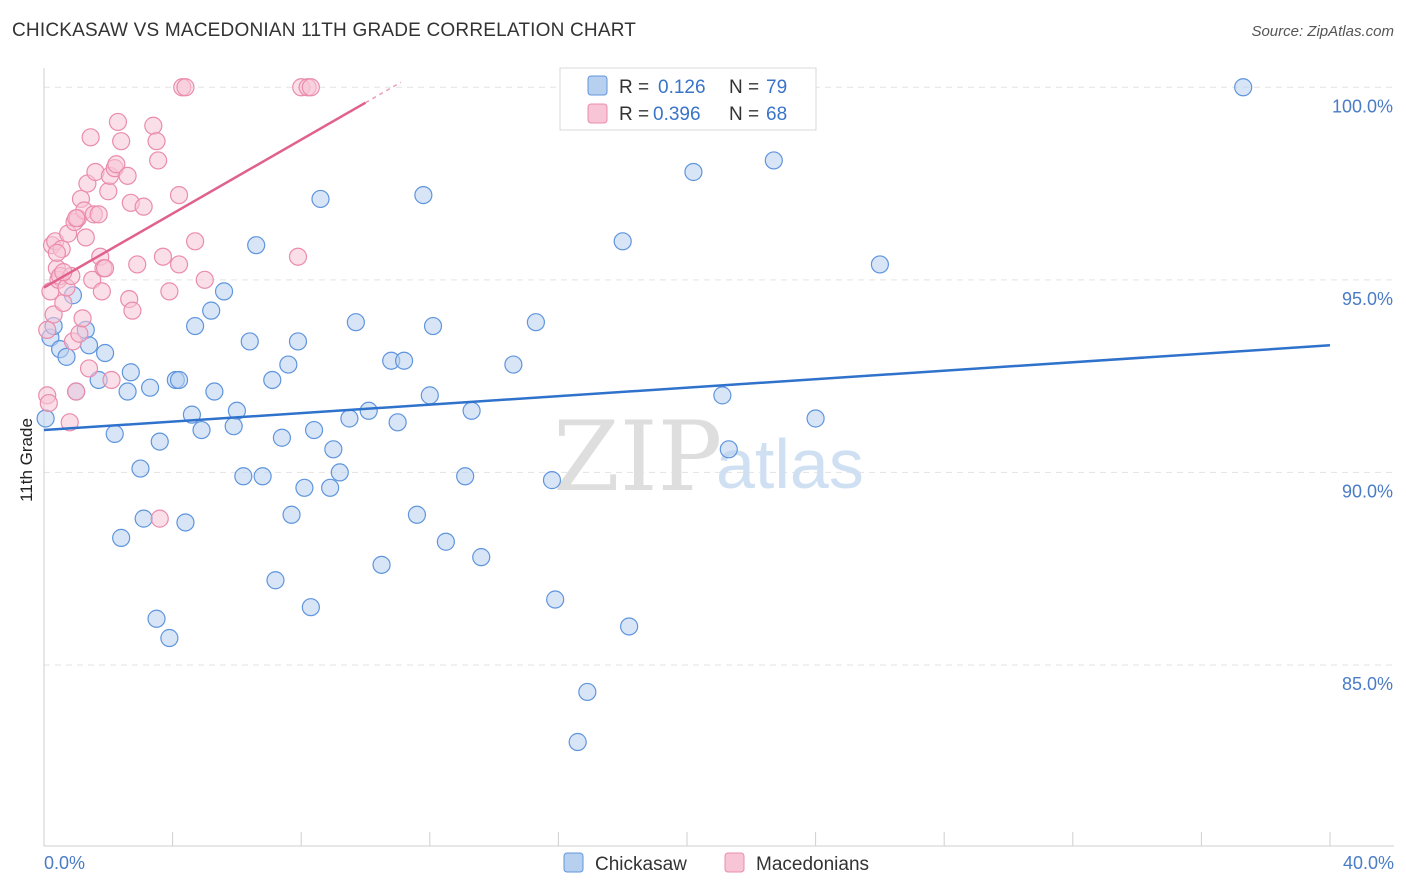  What do you see at coordinates (1367, 299) in the screenshot?
I see `y-tick-label: 95.0%` at bounding box center [1367, 299].